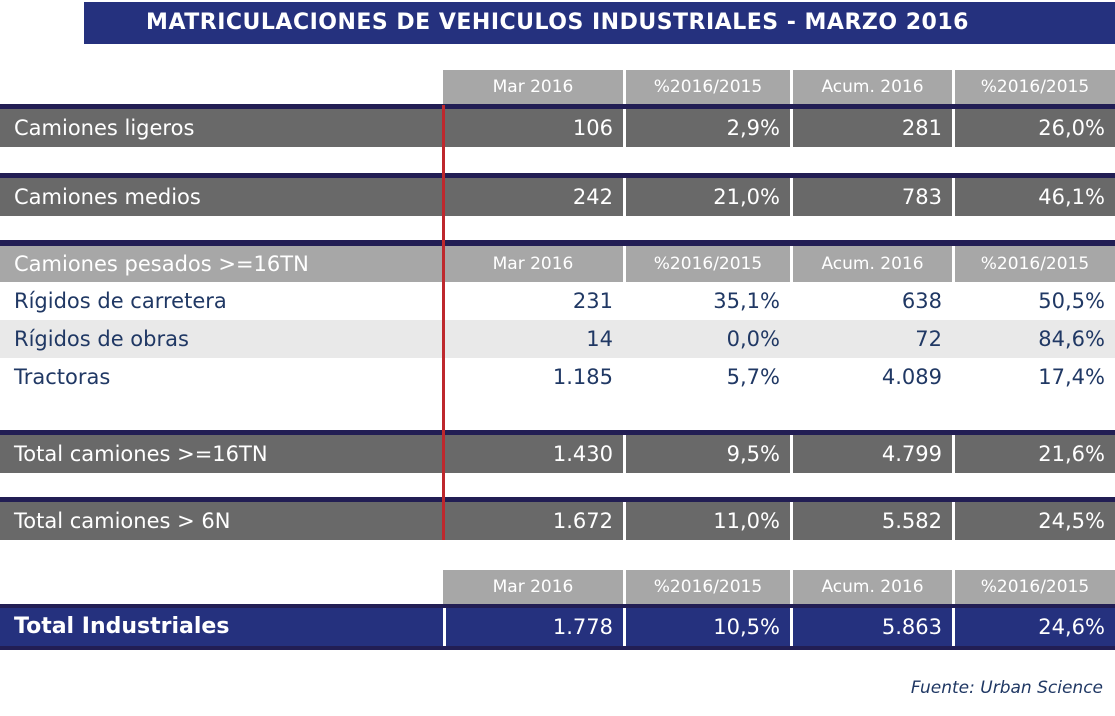 This screenshot has height=716, width=1115. I want to click on value-pct-acum: 50,5%, so click(1033, 301).